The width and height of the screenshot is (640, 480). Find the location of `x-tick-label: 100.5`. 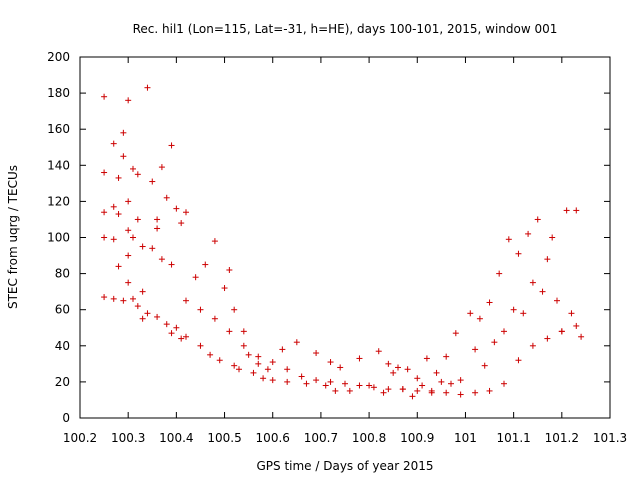

x-tick-label: 100.5 is located at coordinates (224, 438).